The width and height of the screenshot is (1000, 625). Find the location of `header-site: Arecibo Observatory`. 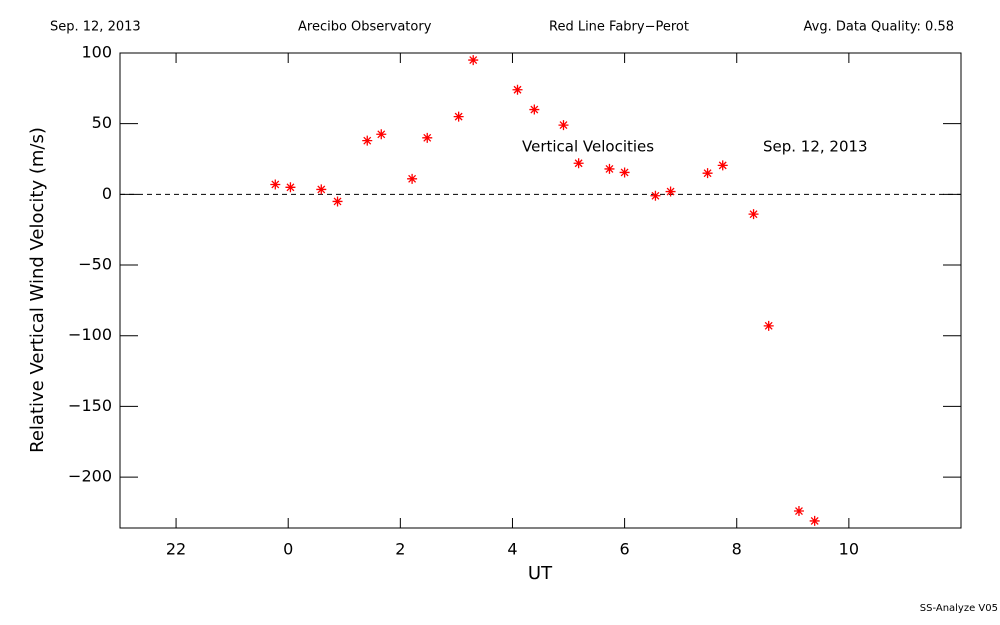

header-site: Arecibo Observatory is located at coordinates (365, 27).